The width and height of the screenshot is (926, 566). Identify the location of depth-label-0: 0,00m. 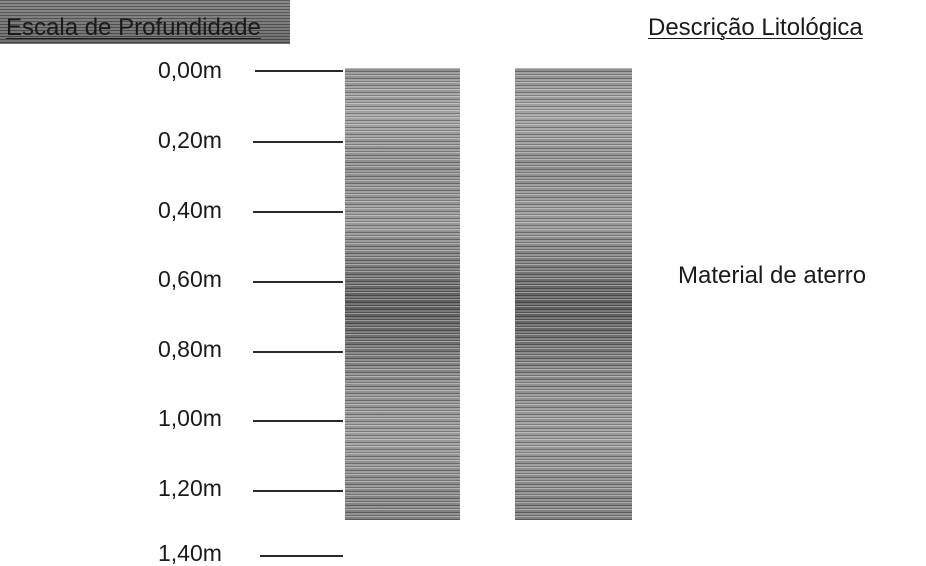
(190, 70).